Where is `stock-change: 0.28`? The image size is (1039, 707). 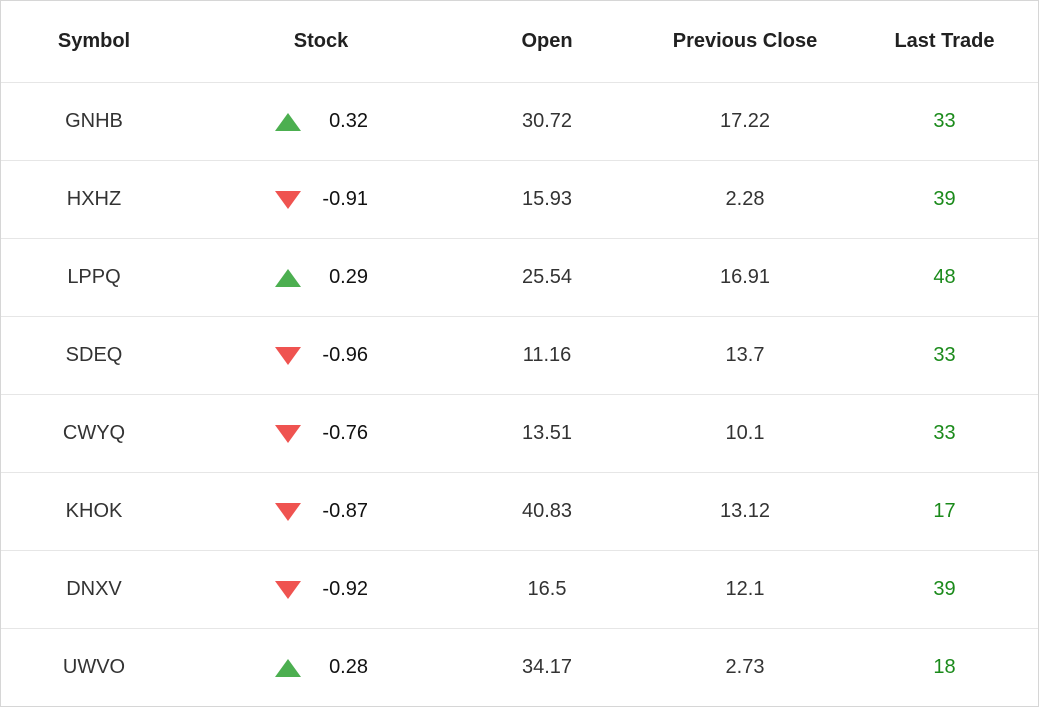 stock-change: 0.28 is located at coordinates (321, 667).